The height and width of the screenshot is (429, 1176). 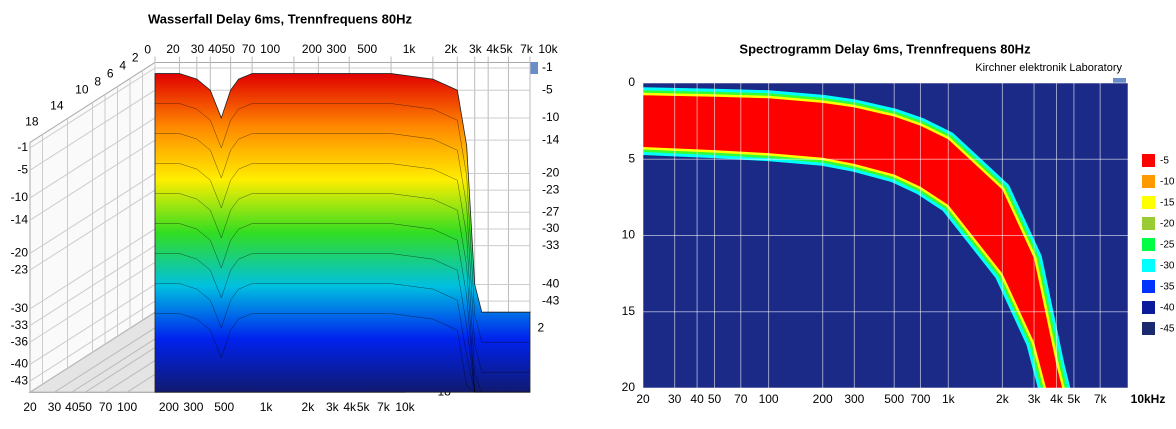 I want to click on legend-label: -30, so click(x=1167, y=266).